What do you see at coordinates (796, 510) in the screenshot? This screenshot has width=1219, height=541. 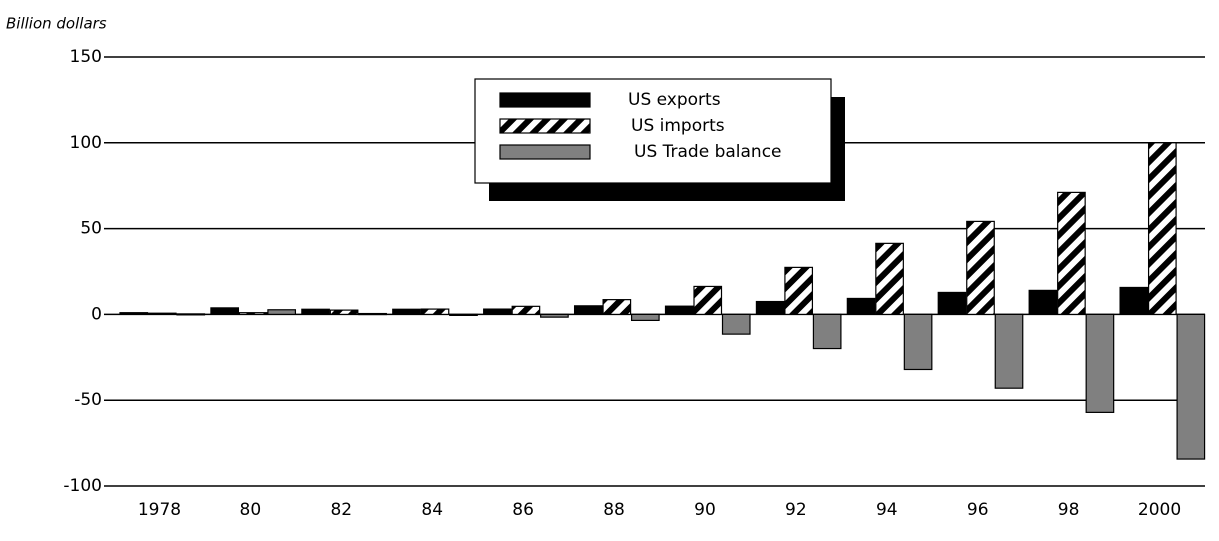 I see `x-tick-label: 92` at bounding box center [796, 510].